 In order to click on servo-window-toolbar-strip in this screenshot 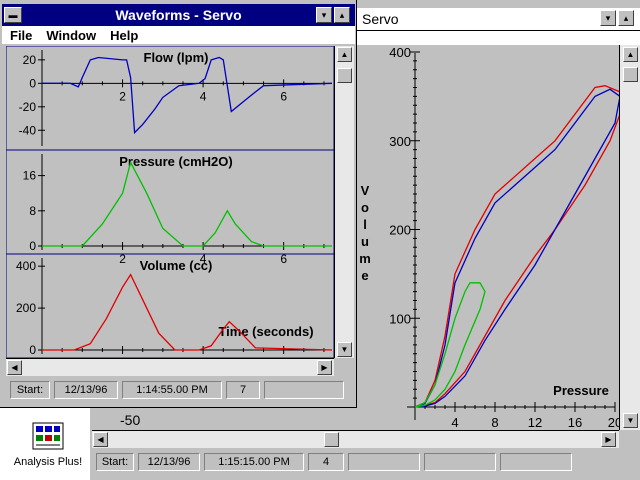, I will do `click(498, 38)`.